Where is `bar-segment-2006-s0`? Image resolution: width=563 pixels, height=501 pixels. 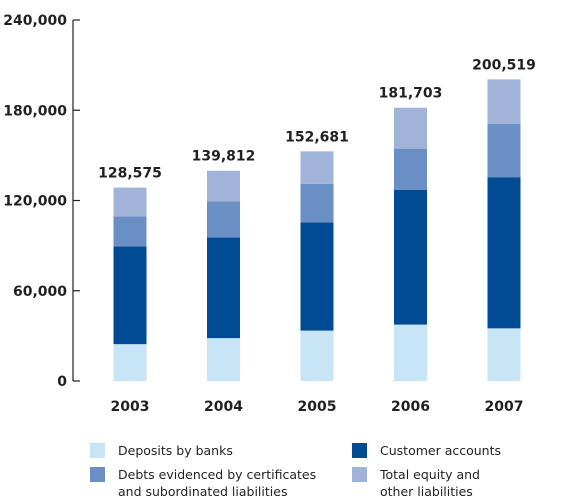
bar-segment-2006-s0 is located at coordinates (410, 352).